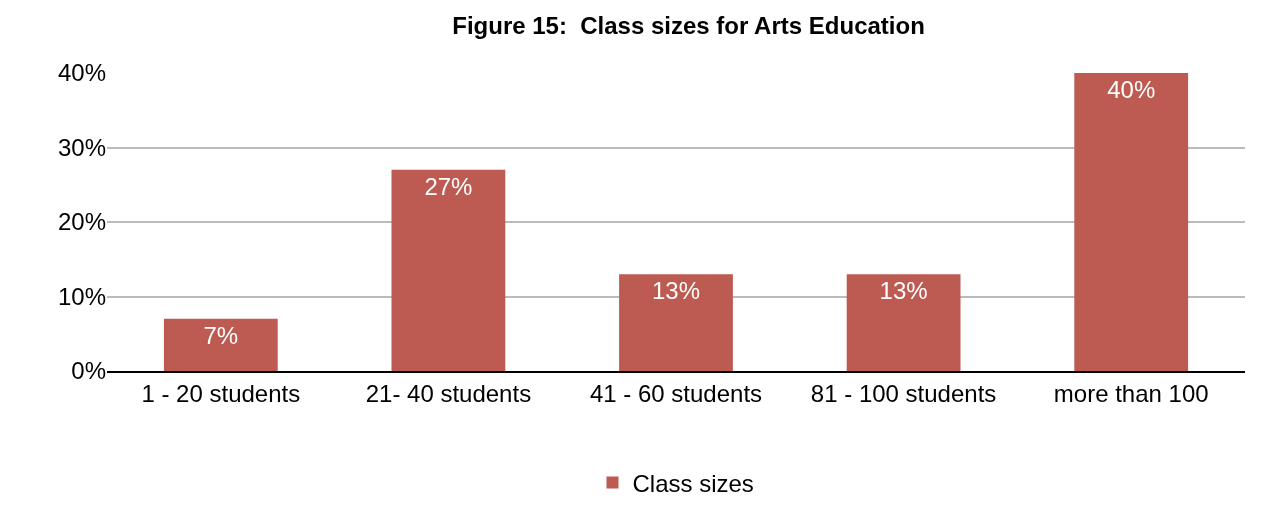 This screenshot has height=518, width=1268. What do you see at coordinates (221, 393) in the screenshot?
I see `x-tick-label: 1 - 20 students` at bounding box center [221, 393].